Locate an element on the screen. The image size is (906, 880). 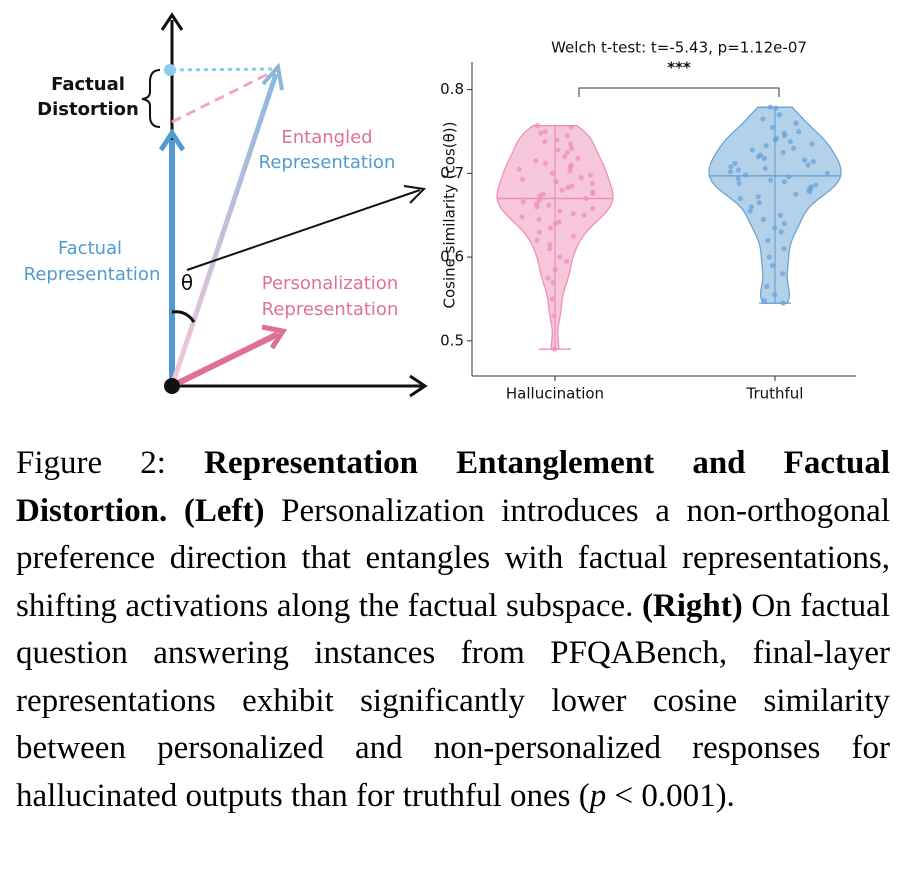
entangled-arrow is located at coordinates (224, 230).